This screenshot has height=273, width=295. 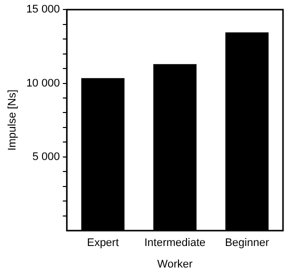 I want to click on y-tick-label: 5 000, so click(x=46, y=156).